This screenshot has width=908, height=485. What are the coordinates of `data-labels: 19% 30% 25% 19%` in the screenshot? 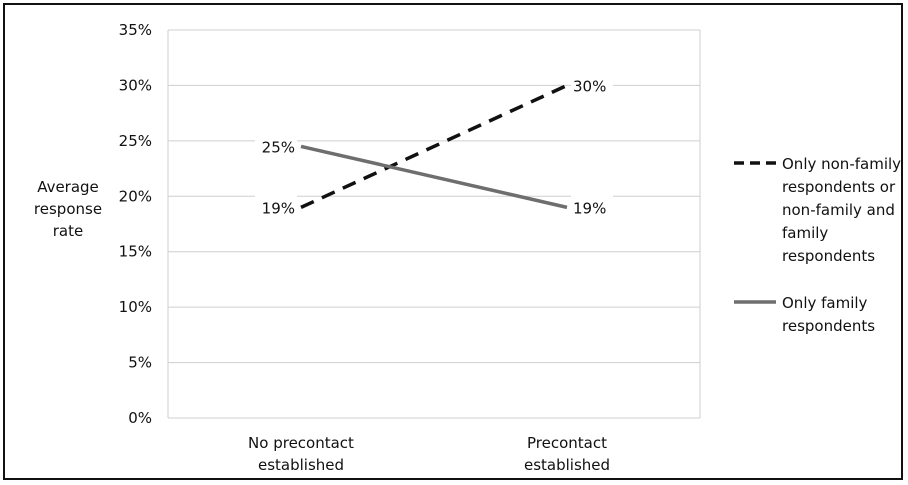 It's located at (434, 145).